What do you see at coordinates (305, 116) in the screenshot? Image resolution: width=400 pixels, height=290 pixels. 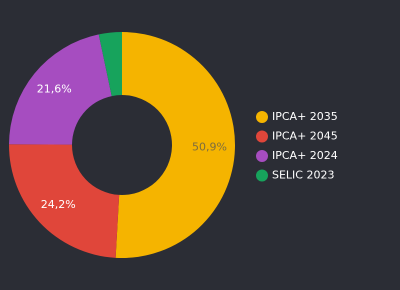 I see `legend-label: IPCA+ 2035` at bounding box center [305, 116].